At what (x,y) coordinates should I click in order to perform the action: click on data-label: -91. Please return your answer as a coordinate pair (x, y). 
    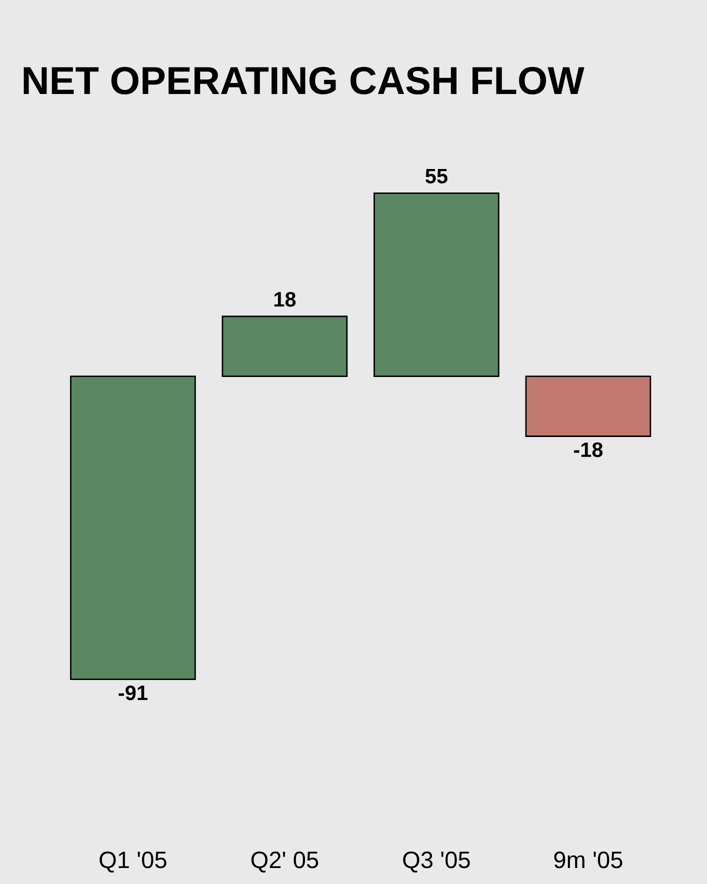
    Looking at the image, I should click on (133, 692).